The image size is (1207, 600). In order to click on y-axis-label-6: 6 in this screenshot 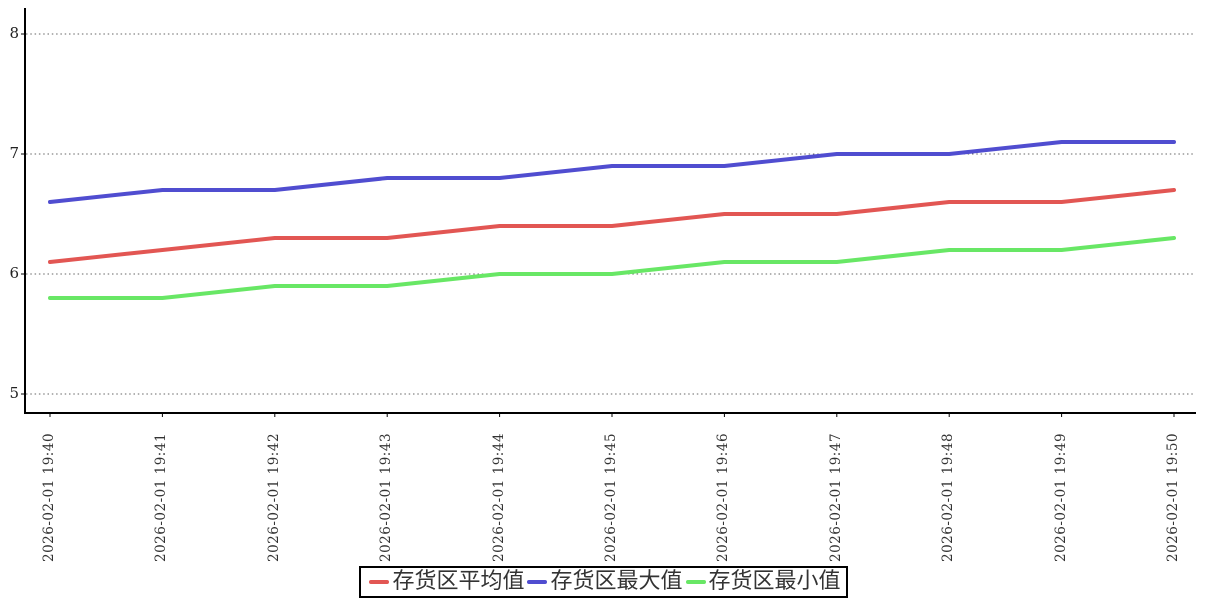, I will do `click(14, 273)`.